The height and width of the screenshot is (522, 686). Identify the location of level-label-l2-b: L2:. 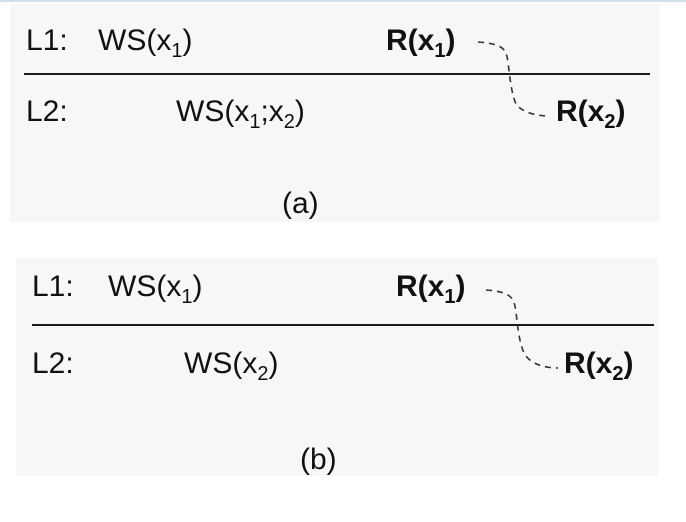
(53, 363).